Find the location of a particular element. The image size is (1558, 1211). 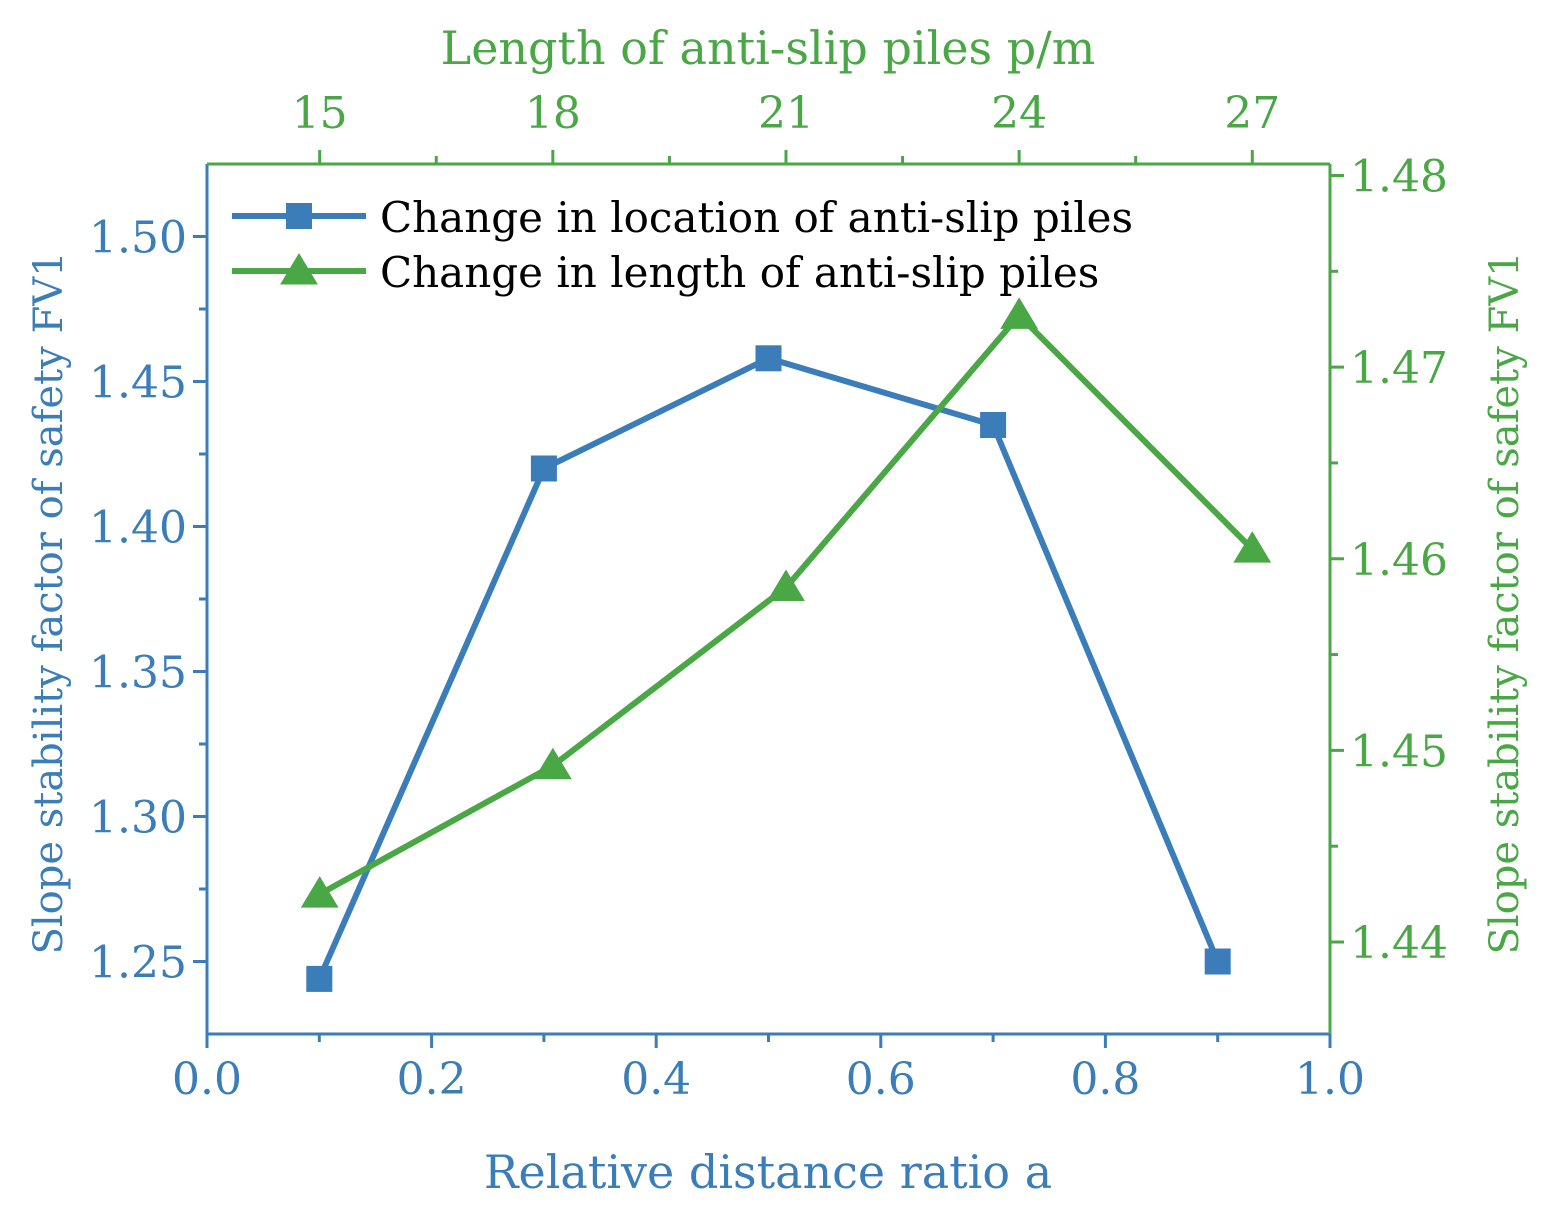

top-tick-label: 15 is located at coordinates (320, 113).